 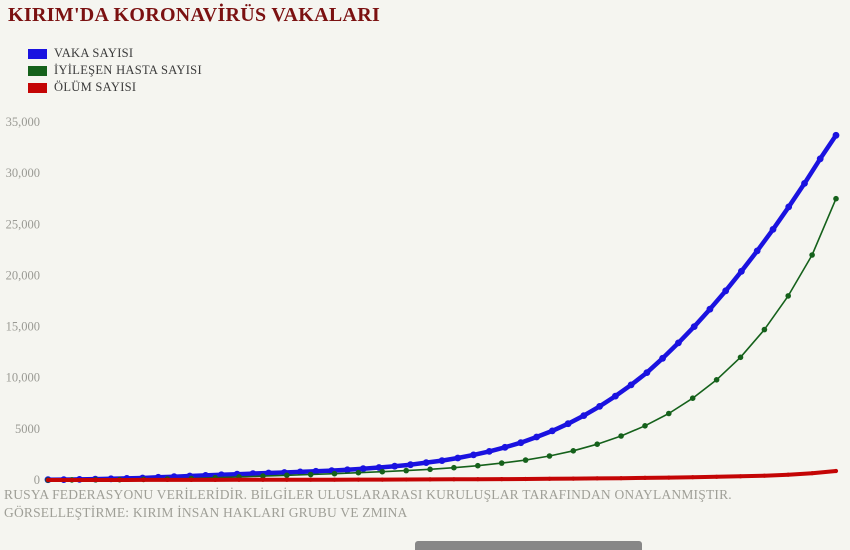 I want to click on y-tick-label: 30,000, so click(x=23, y=173).